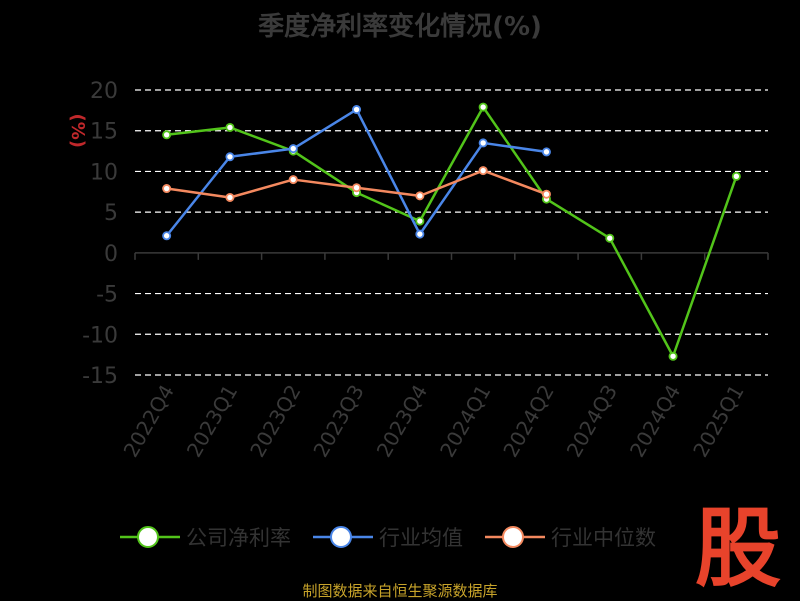 This screenshot has height=601, width=800. I want to click on legend-item-company: 公司净利率, so click(205, 537).